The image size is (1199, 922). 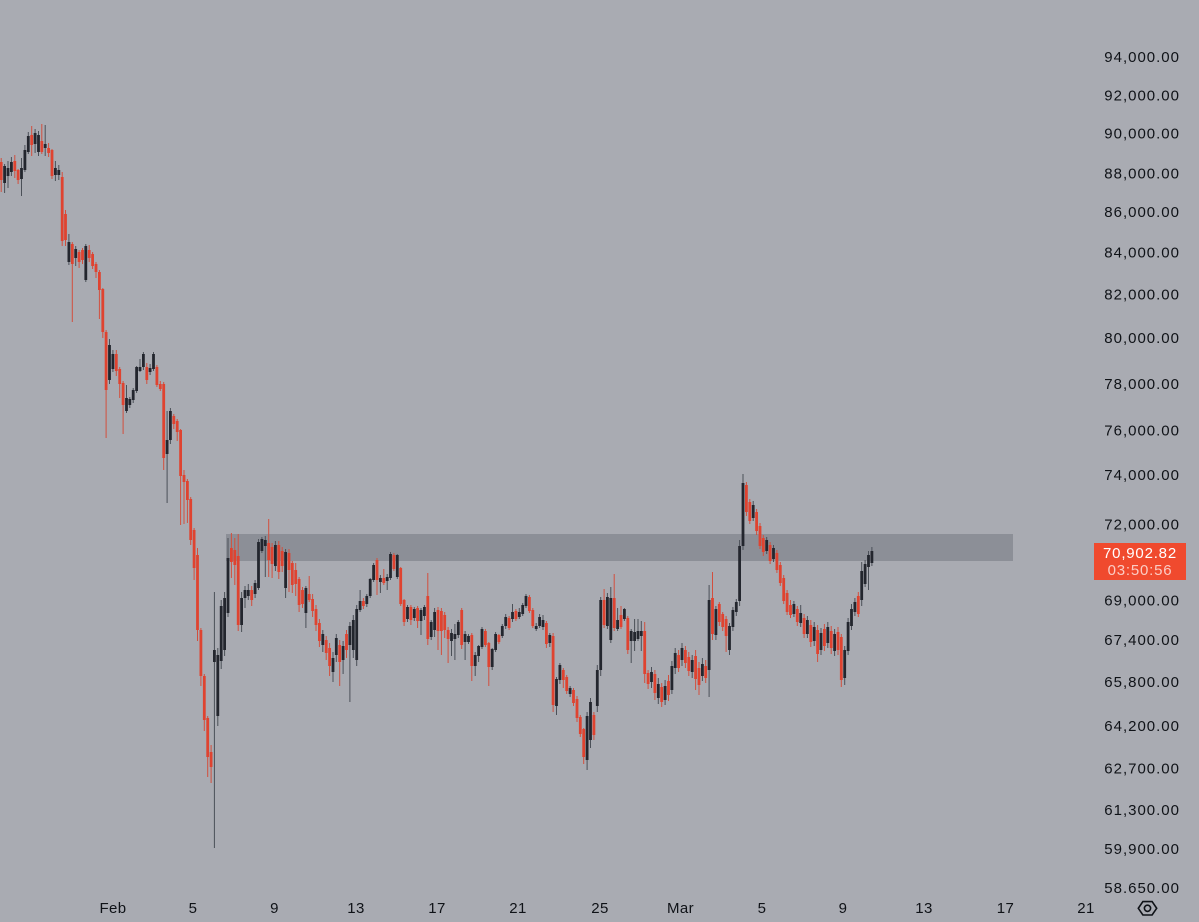 I want to click on svg-text: 58.650.00, so click(x=1142, y=888).